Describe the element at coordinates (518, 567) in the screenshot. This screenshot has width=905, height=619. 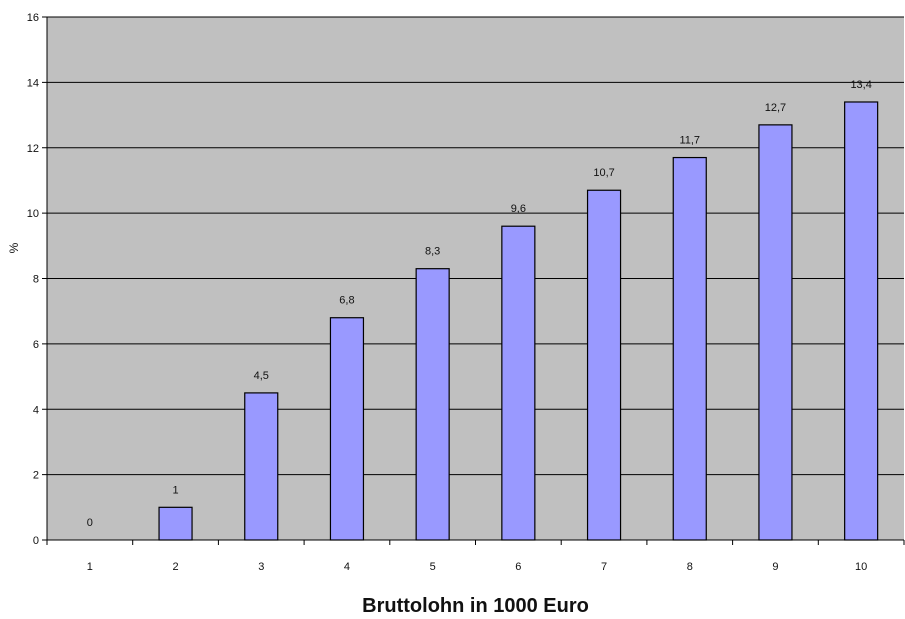
I see `x-tick-label: 6` at that location.